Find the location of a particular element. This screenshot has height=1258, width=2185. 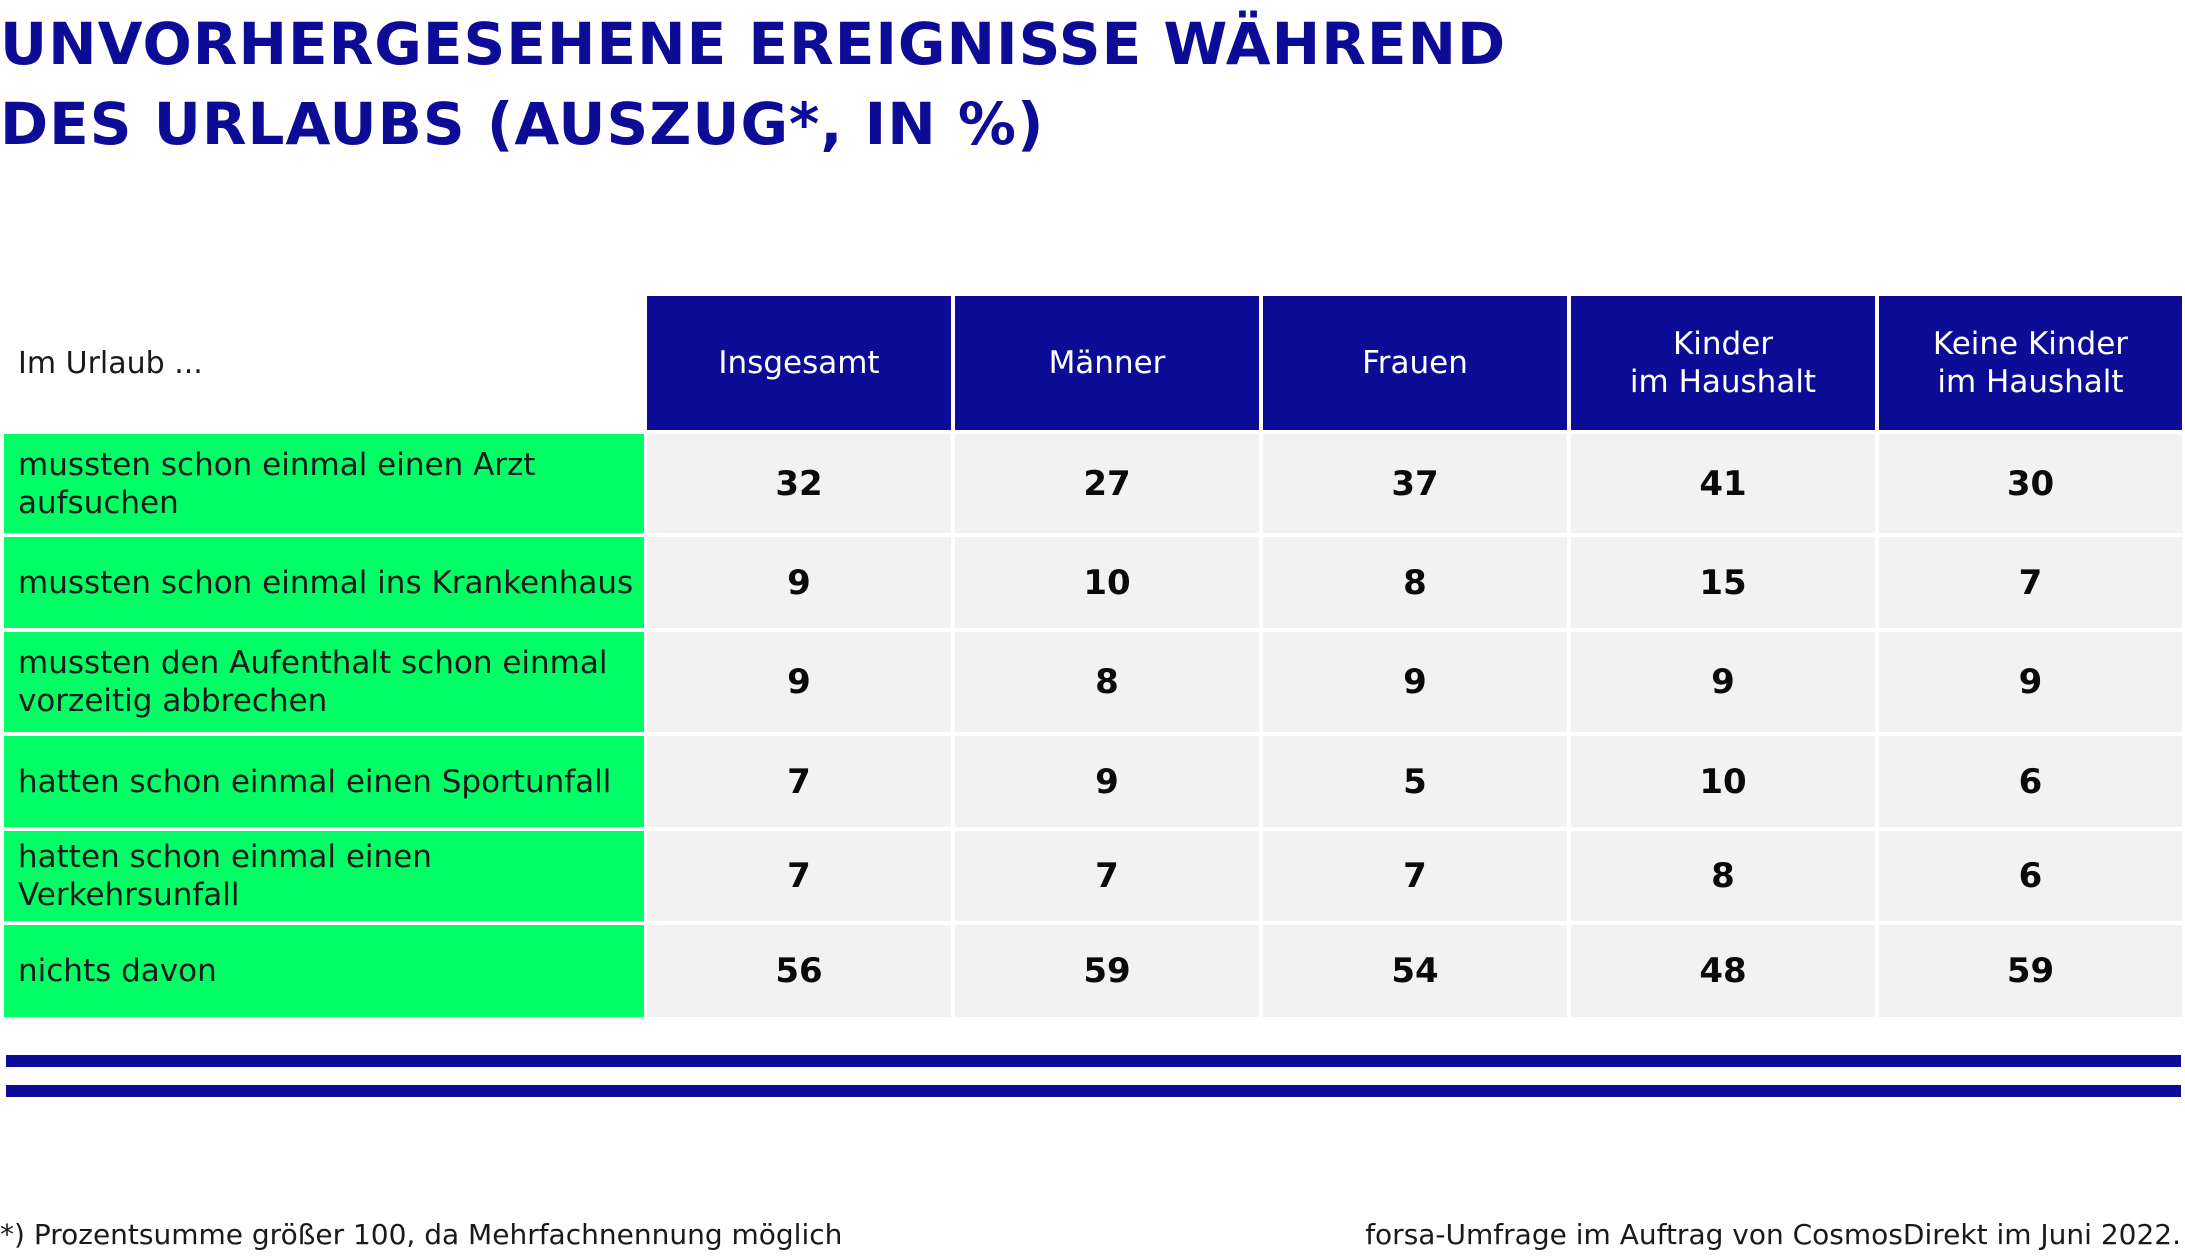

data-value-text: 37 is located at coordinates (1415, 483).